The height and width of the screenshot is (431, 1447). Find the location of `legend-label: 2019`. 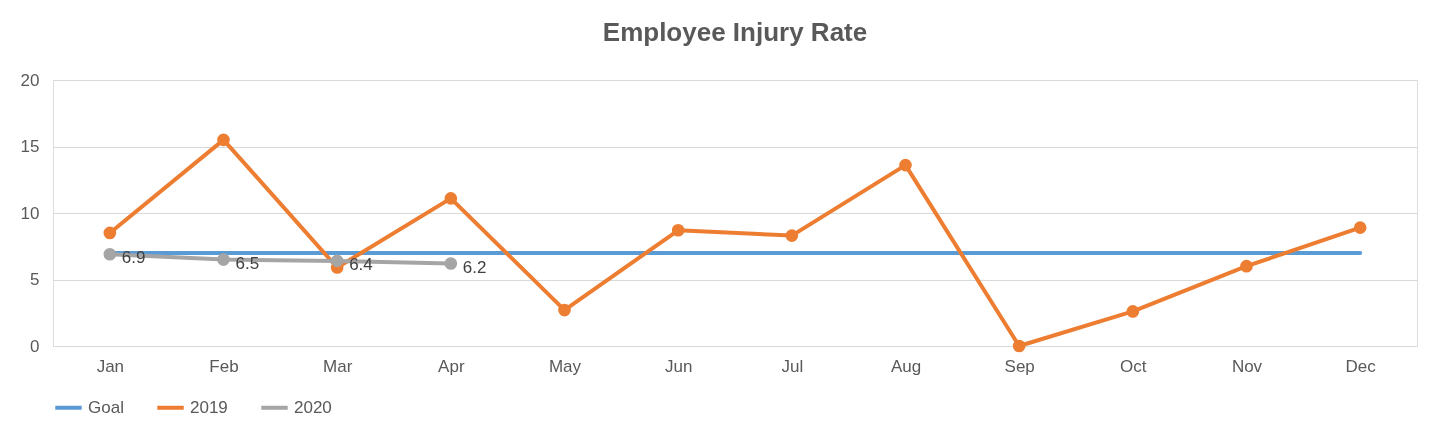

legend-label: 2019 is located at coordinates (209, 407).